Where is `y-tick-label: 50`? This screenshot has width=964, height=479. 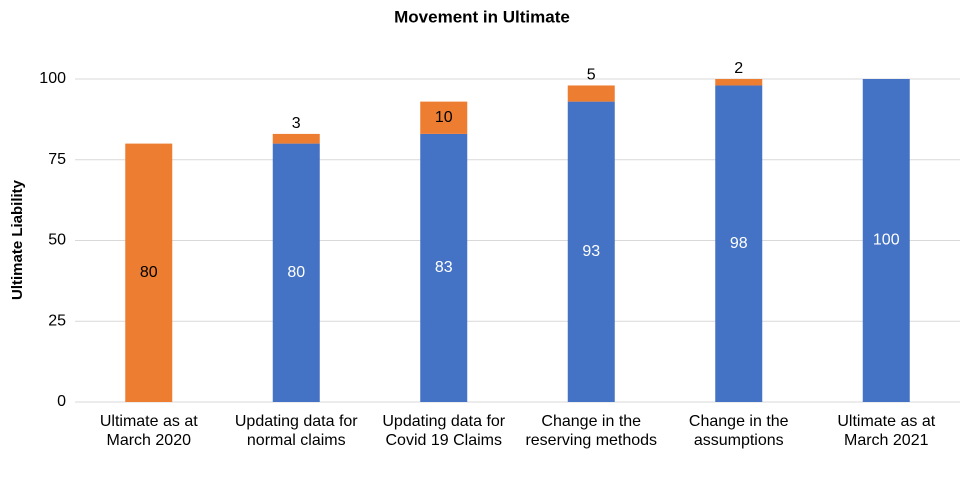 y-tick-label: 50 is located at coordinates (57, 240).